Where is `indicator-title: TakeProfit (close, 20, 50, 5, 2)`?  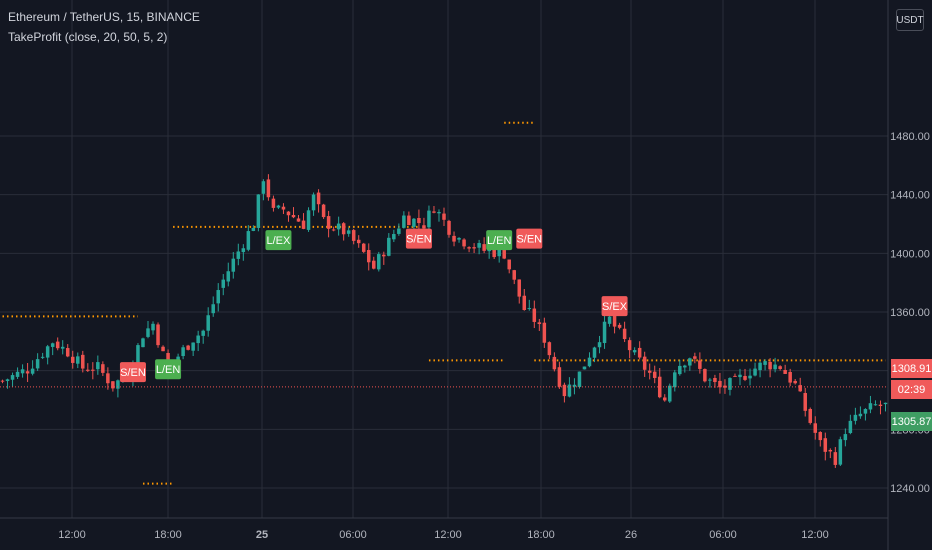 indicator-title: TakeProfit (close, 20, 50, 5, 2) is located at coordinates (88, 37).